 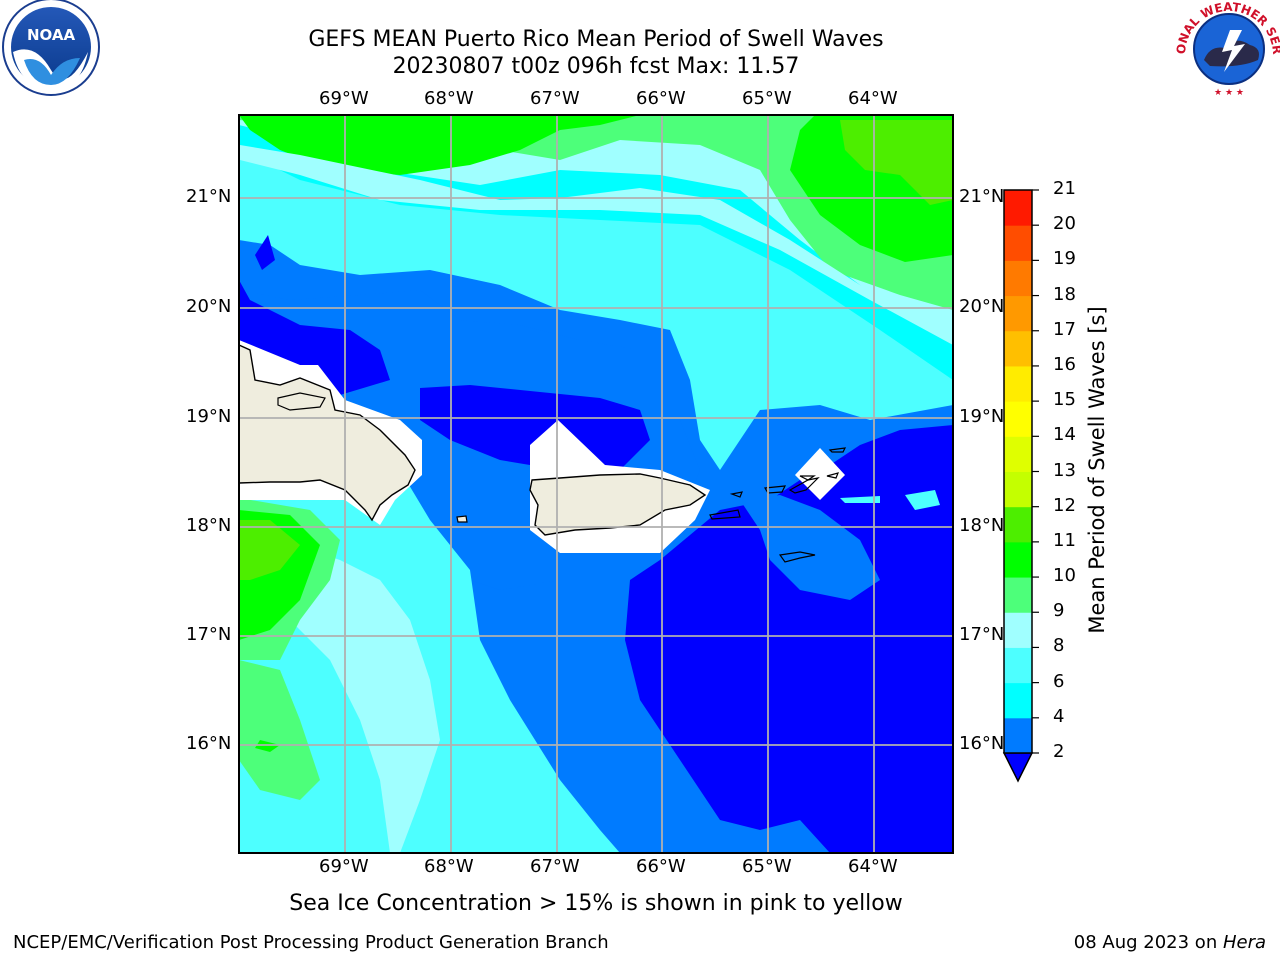 I want to click on colorbar-tick-label: 19, so click(x=1064, y=259).